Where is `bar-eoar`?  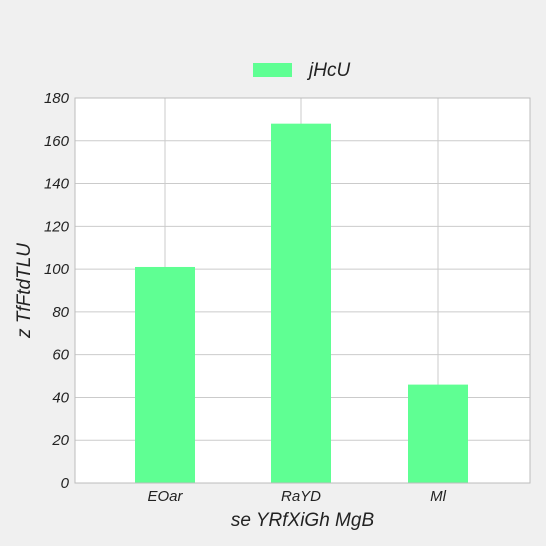
bar-eoar is located at coordinates (165, 374).